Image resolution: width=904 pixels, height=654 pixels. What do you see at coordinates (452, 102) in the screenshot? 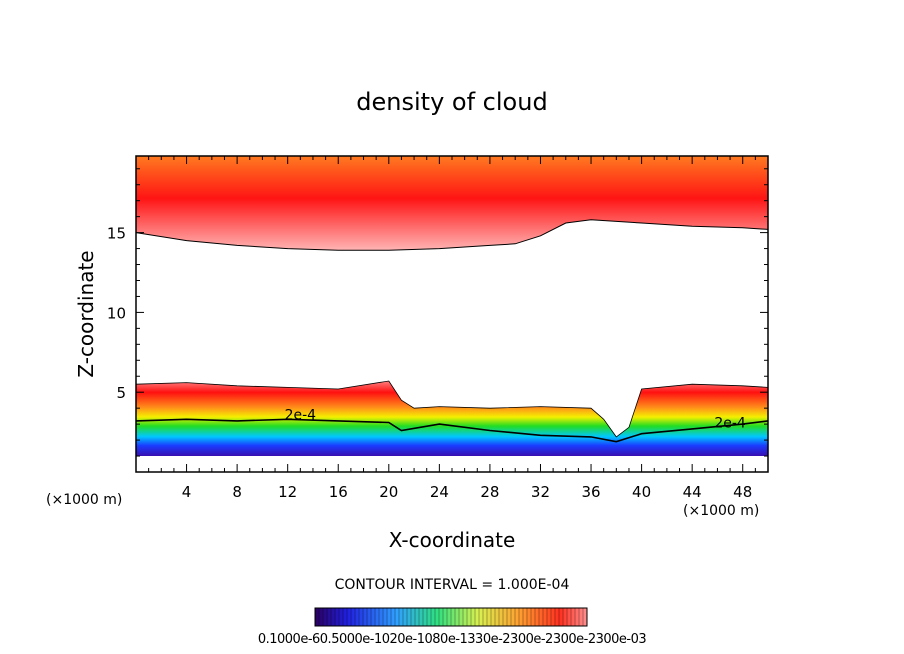
I see `chart-title: density of cloud` at bounding box center [452, 102].